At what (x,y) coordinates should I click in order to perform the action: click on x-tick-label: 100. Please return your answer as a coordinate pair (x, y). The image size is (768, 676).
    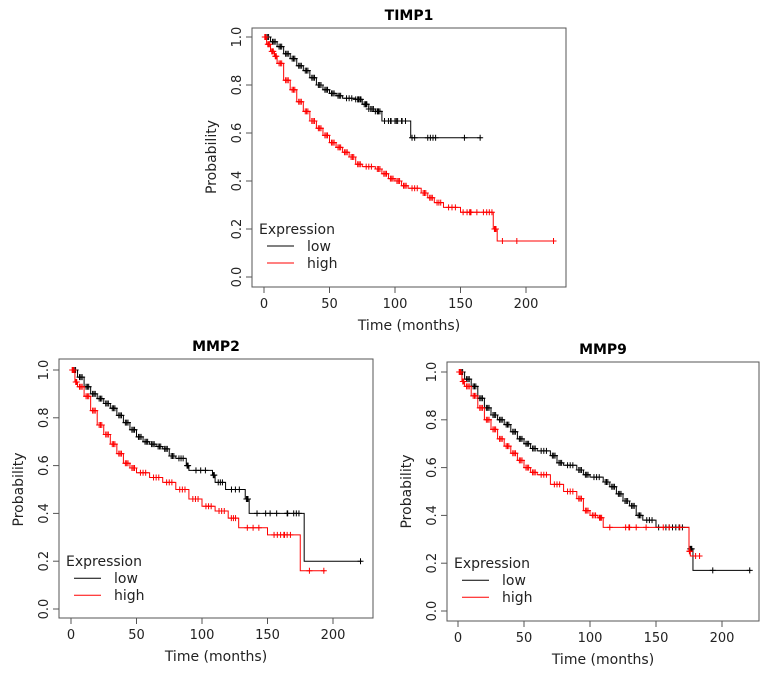
    Looking at the image, I should click on (395, 304).